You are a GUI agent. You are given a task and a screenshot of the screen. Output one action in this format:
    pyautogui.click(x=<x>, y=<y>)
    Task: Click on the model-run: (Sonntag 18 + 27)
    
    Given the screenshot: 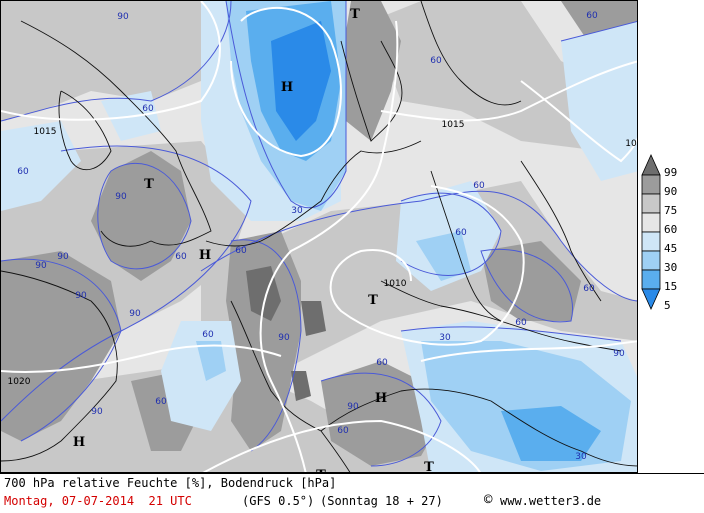 What is the action you would take?
    pyautogui.click(x=381, y=501)
    